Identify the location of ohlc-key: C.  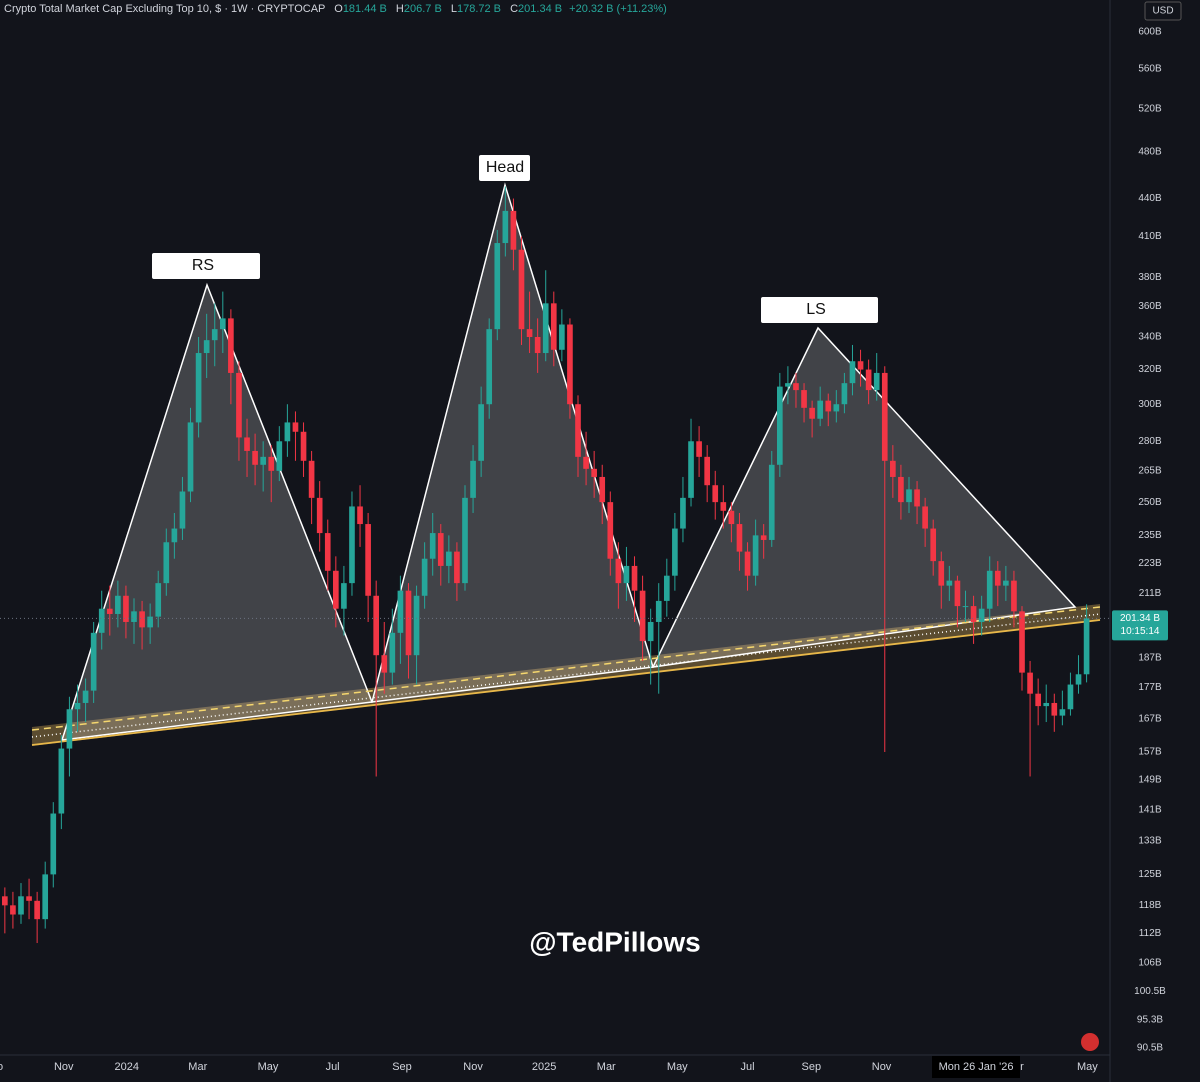
(514, 9).